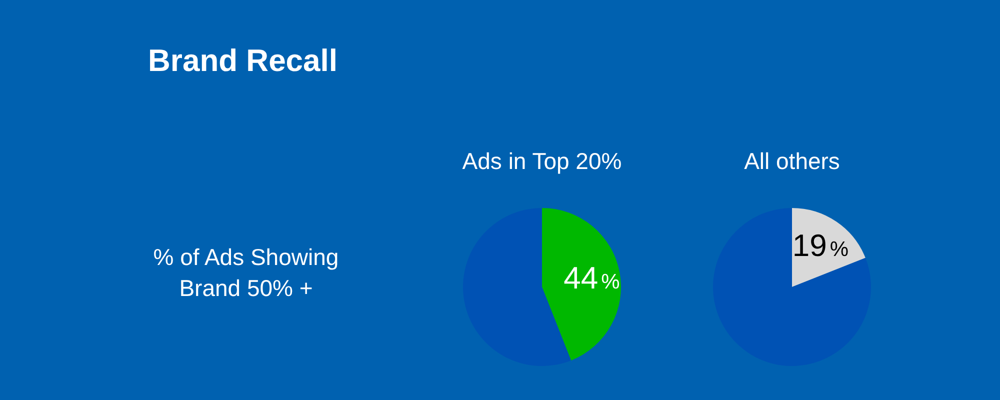 The height and width of the screenshot is (400, 1000). What do you see at coordinates (542, 161) in the screenshot?
I see `chart-title: Ads in Top 20%` at bounding box center [542, 161].